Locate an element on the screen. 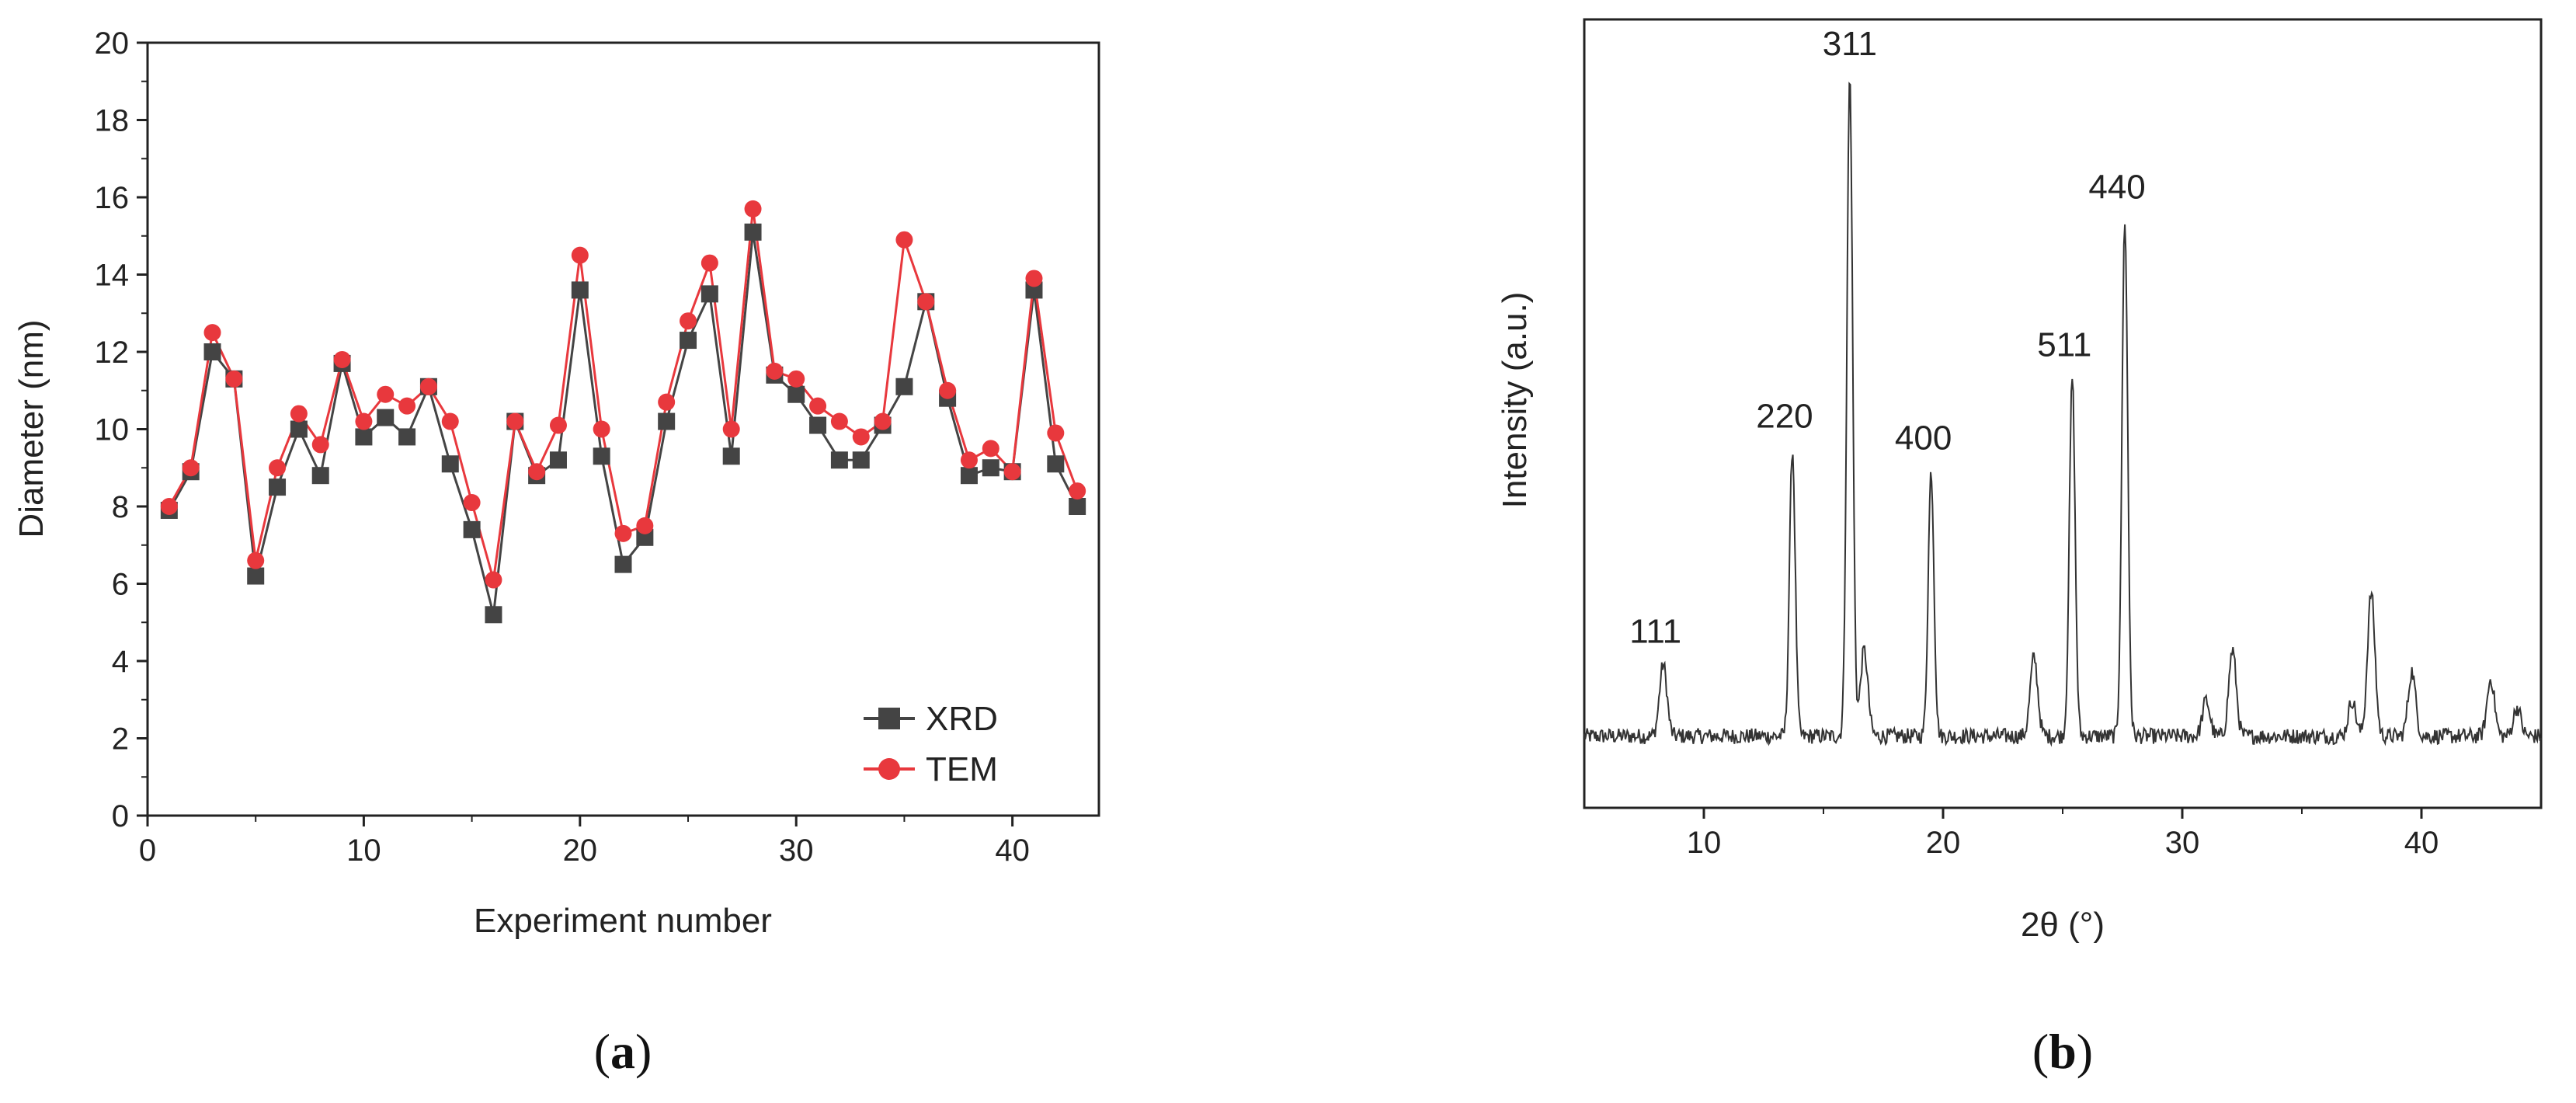  panel-b-caption: (b) is located at coordinates (2062, 1051).